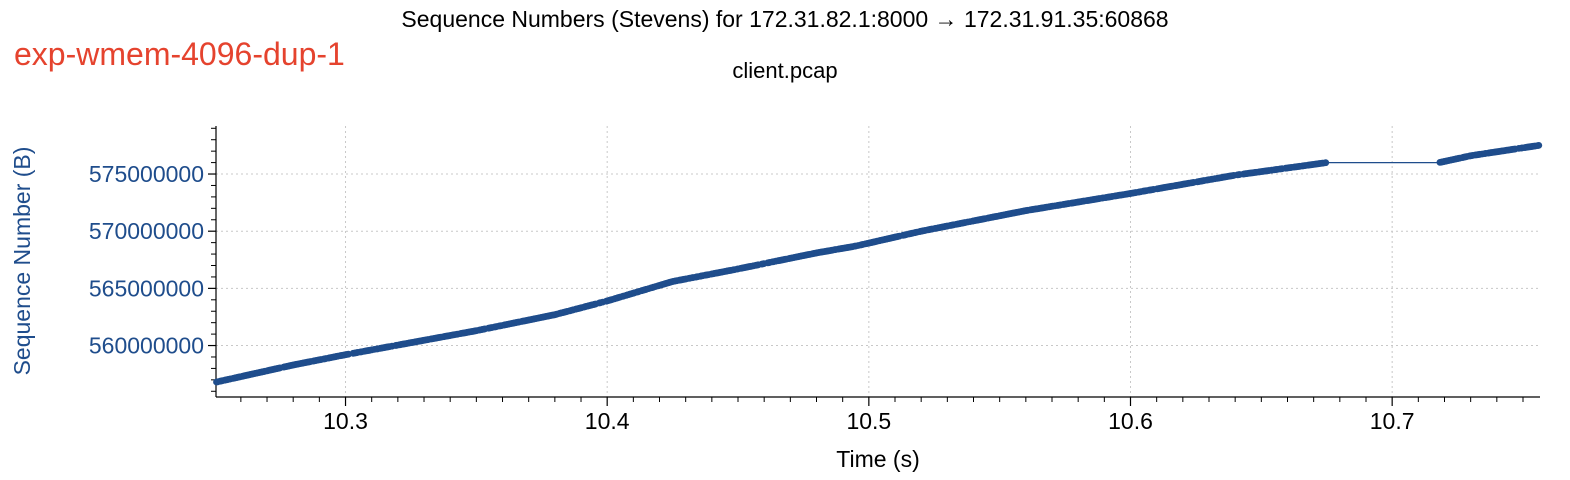  I want to click on x-axis-label: Time (s), so click(877, 459).